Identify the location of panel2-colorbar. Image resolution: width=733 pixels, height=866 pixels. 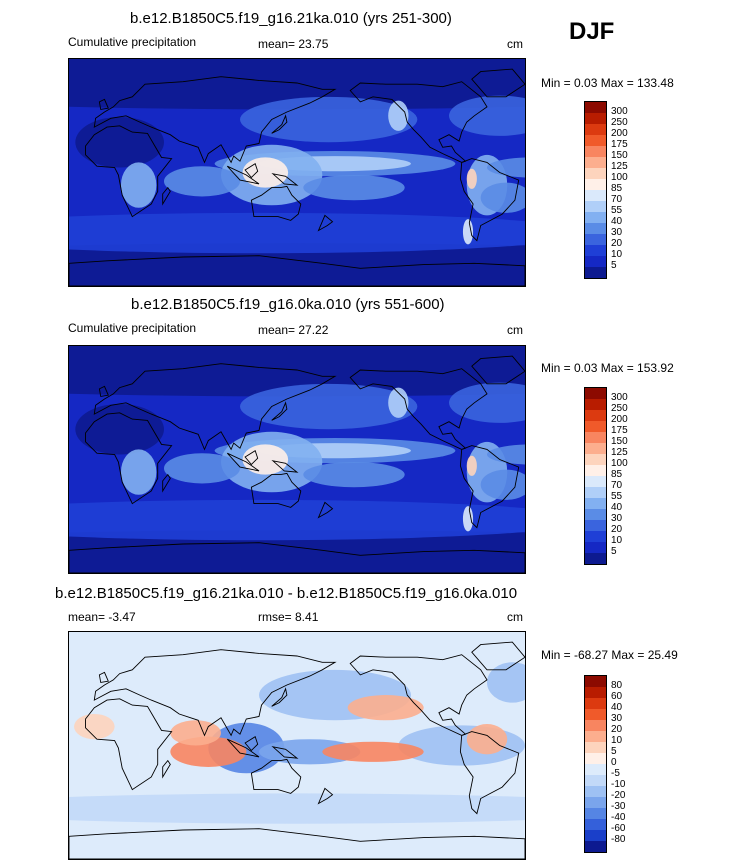
(595, 476).